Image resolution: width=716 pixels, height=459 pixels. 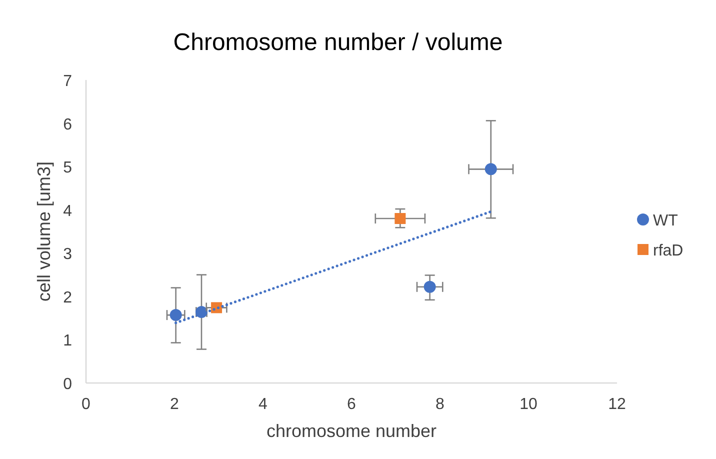 I want to click on x-axis-title: chromosome number, so click(x=351, y=431).